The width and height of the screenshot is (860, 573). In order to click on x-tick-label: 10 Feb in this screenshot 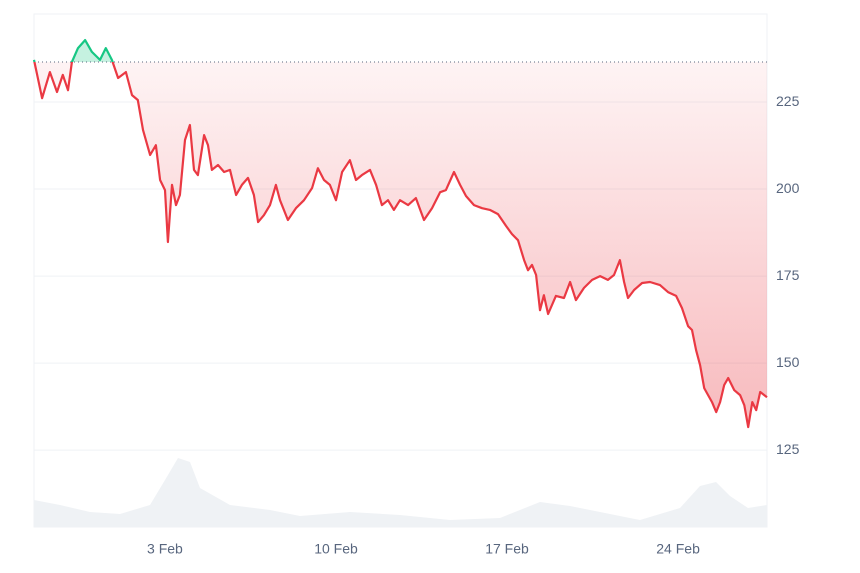, I will do `click(336, 549)`.